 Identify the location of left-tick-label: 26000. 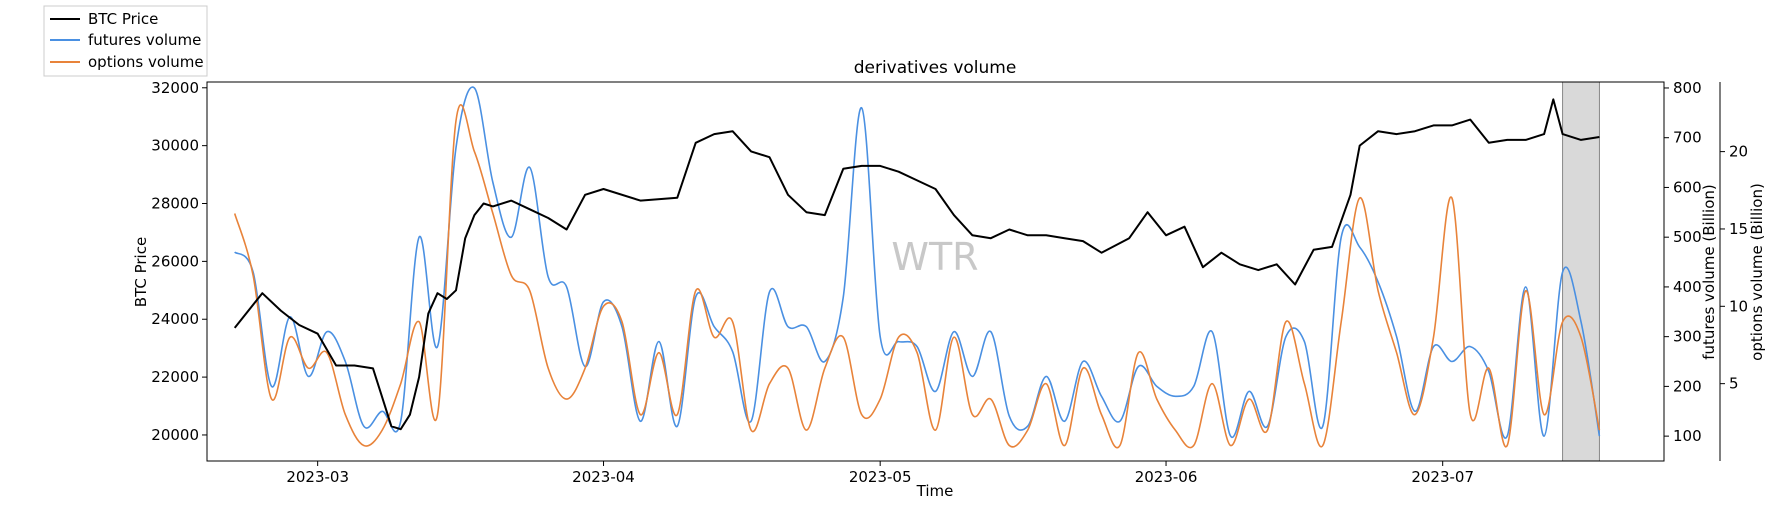
(175, 261).